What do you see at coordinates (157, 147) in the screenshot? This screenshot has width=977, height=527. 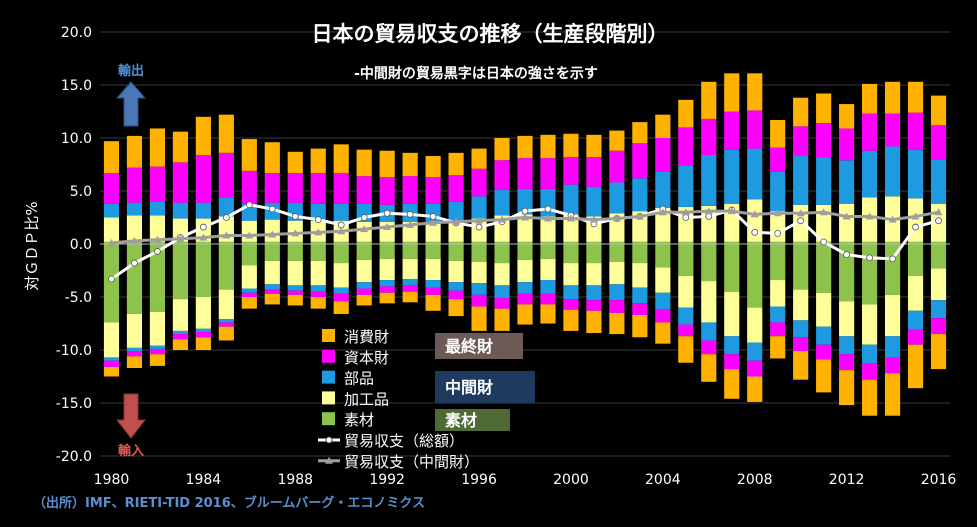 I see `bar-export-消費財-1982` at bounding box center [157, 147].